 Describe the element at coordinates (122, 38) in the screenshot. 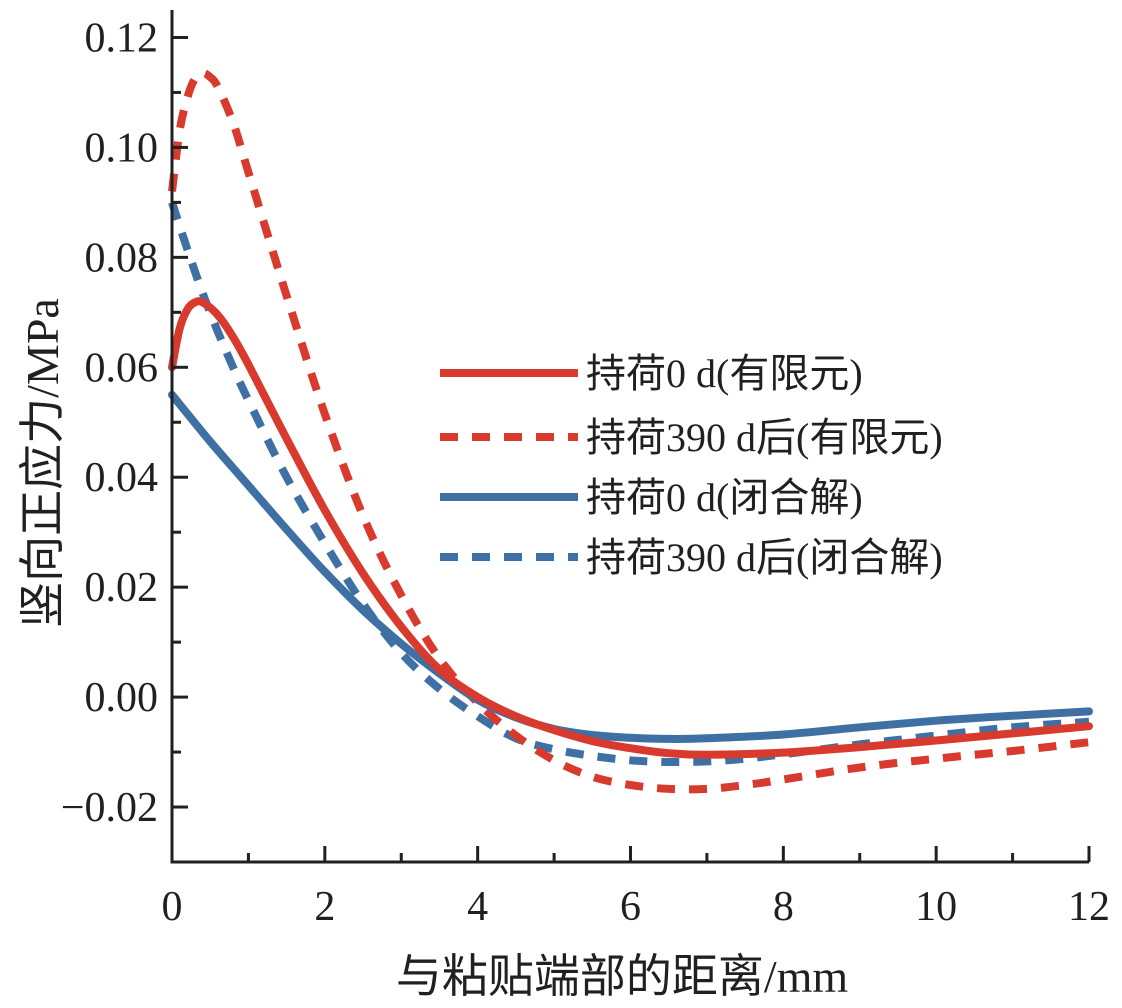

I see `y-tick-label: 0.12` at that location.